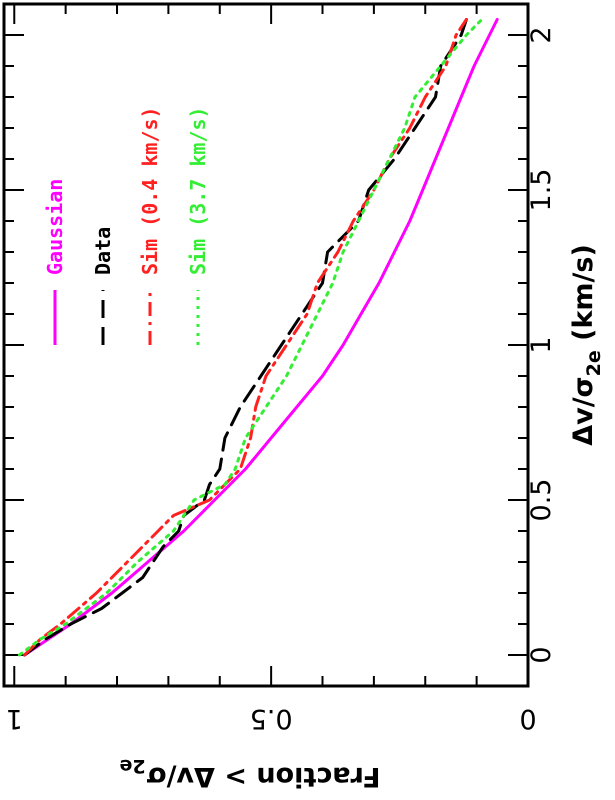  I want to click on x-axis-label-main: Δv/σ, so click(583, 410).